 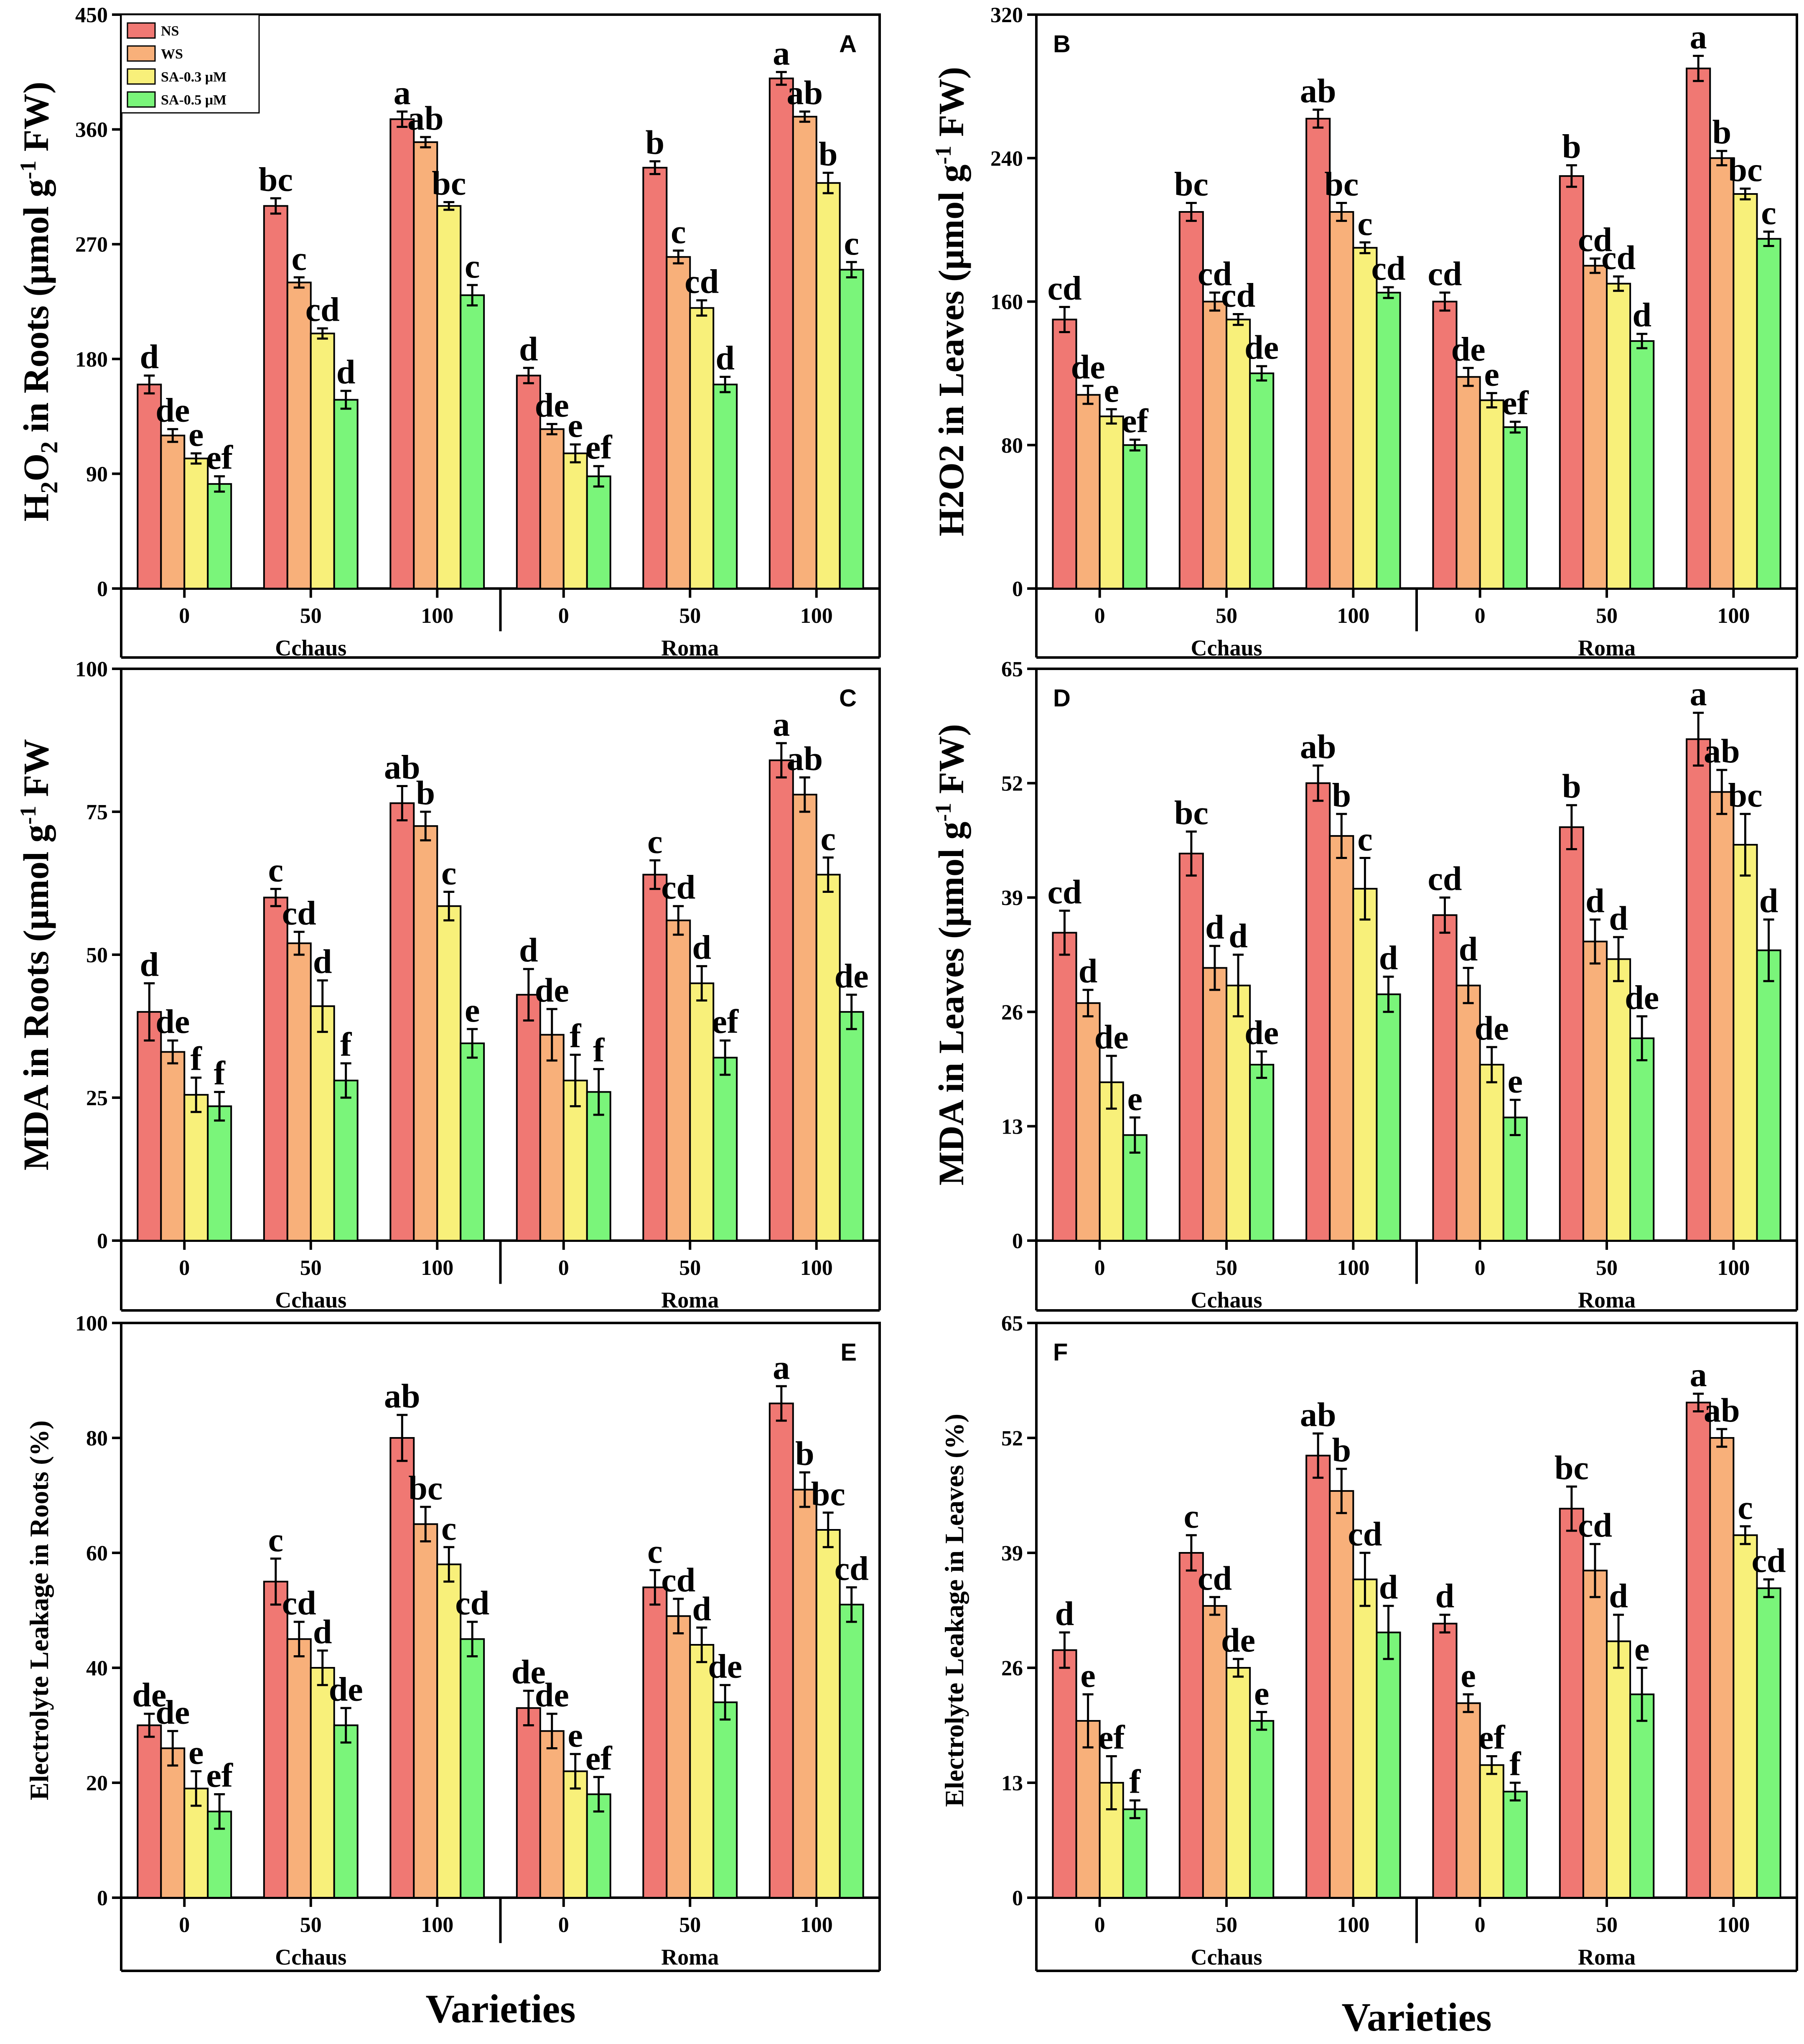 What do you see at coordinates (172, 54) in the screenshot?
I see `legend-label: WS` at bounding box center [172, 54].